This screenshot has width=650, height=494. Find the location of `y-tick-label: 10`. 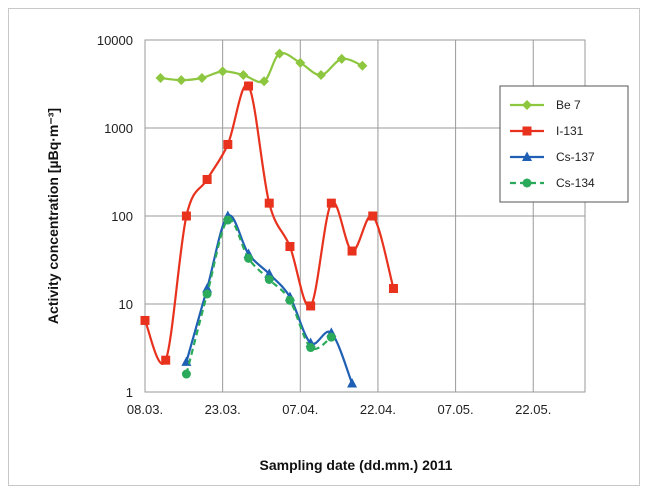

y-tick-label: 10 is located at coordinates (126, 304).